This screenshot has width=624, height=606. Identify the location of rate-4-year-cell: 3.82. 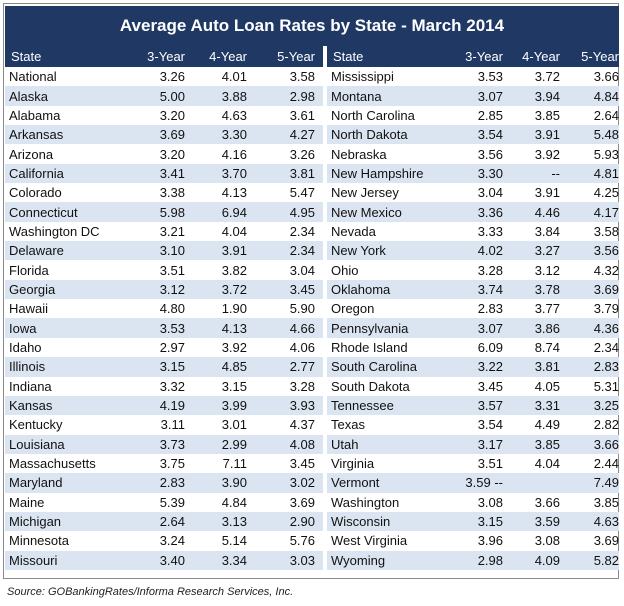
(234, 270).